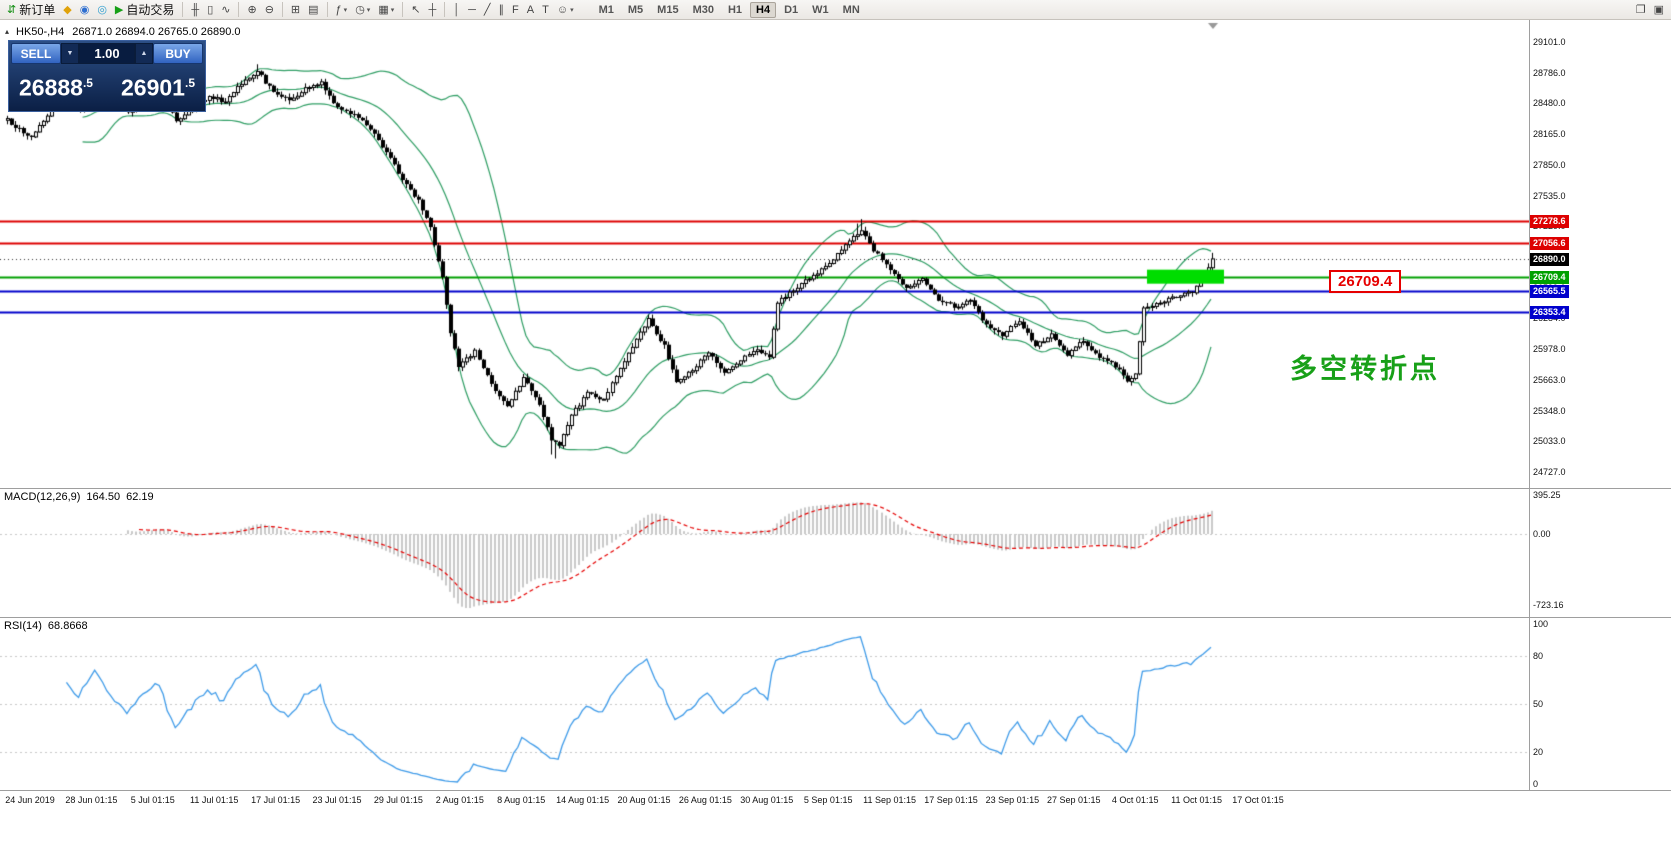  What do you see at coordinates (1365, 281) in the screenshot?
I see `price-level-label: 26709.4` at bounding box center [1365, 281].